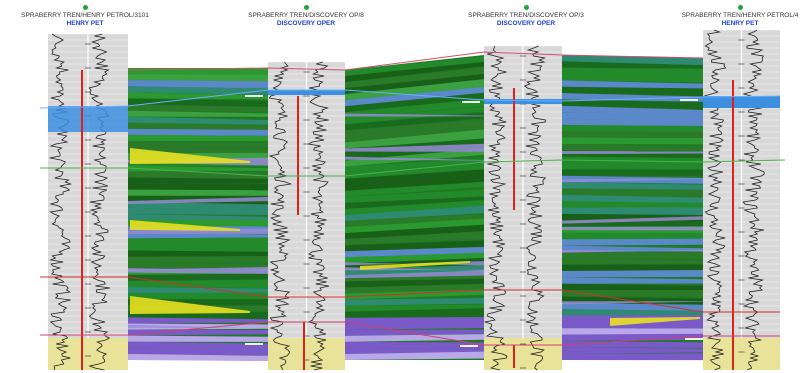  Describe the element at coordinates (526, 15) in the screenshot. I see `well-3-name: SPRABERRY TREN/DISCOVERY OP/3` at that location.